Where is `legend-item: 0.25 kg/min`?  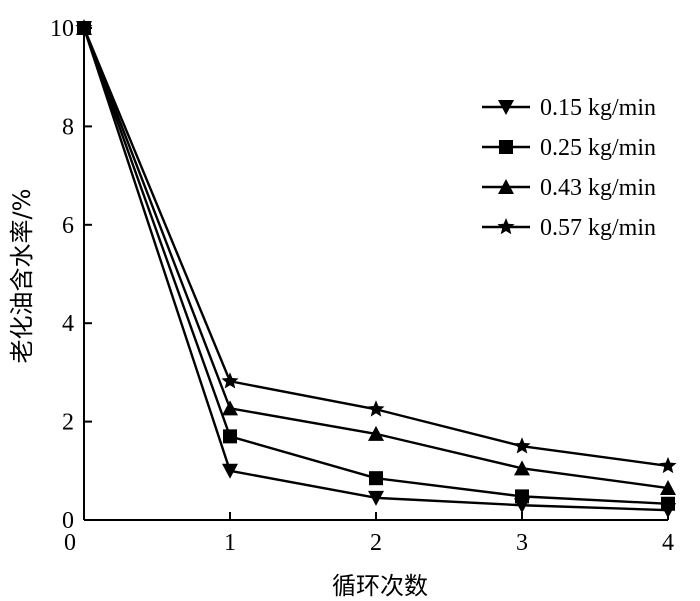
legend-item: 0.25 kg/min is located at coordinates (569, 148).